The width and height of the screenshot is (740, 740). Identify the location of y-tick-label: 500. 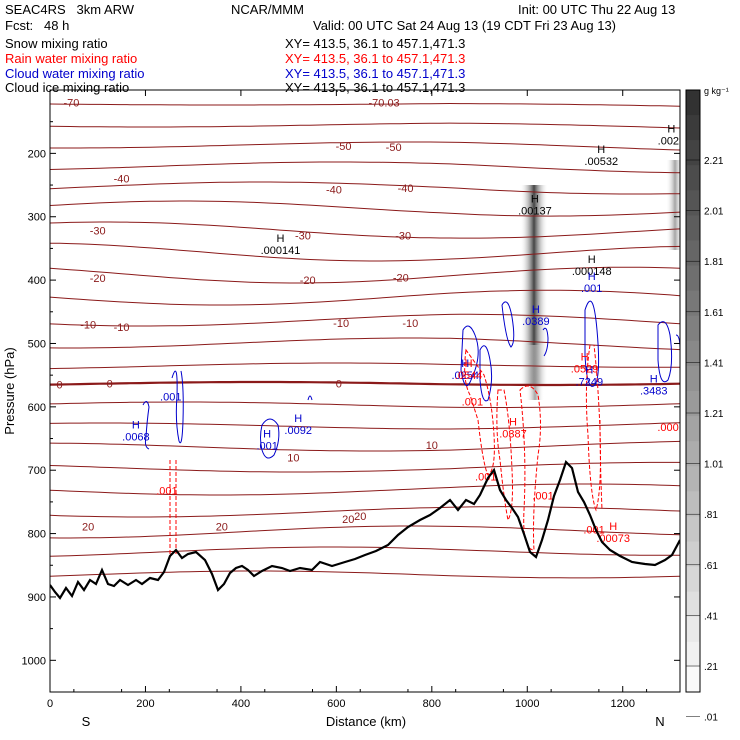
(37, 344).